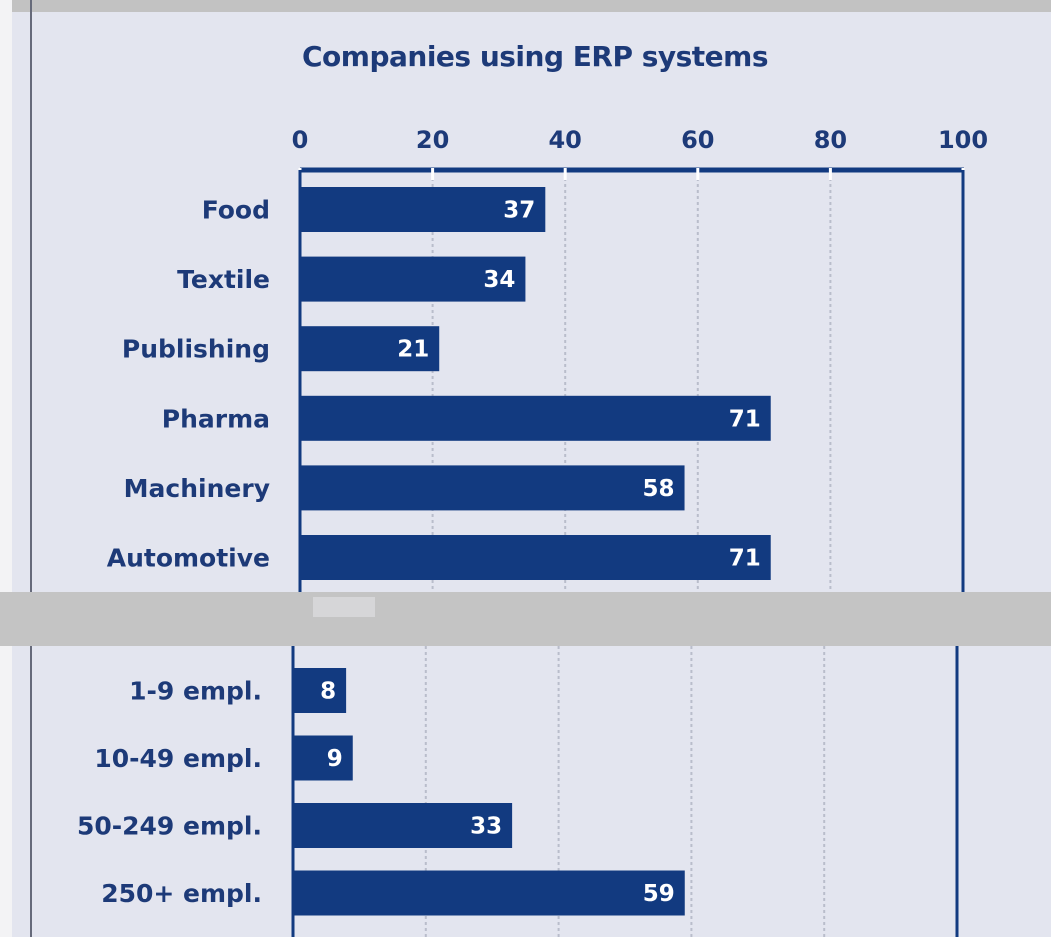  What do you see at coordinates (236, 210) in the screenshot?
I see `category-label: Food` at bounding box center [236, 210].